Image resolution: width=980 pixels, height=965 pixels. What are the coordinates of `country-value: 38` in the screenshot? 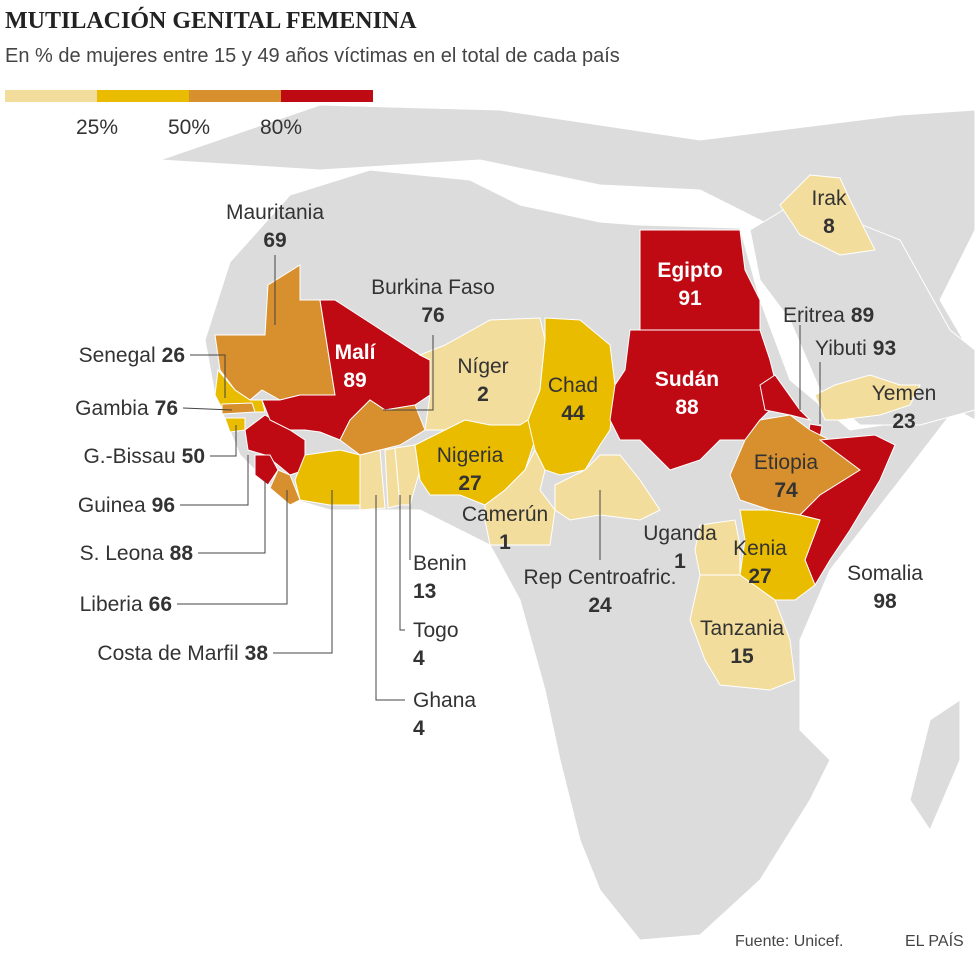 It's located at (257, 653).